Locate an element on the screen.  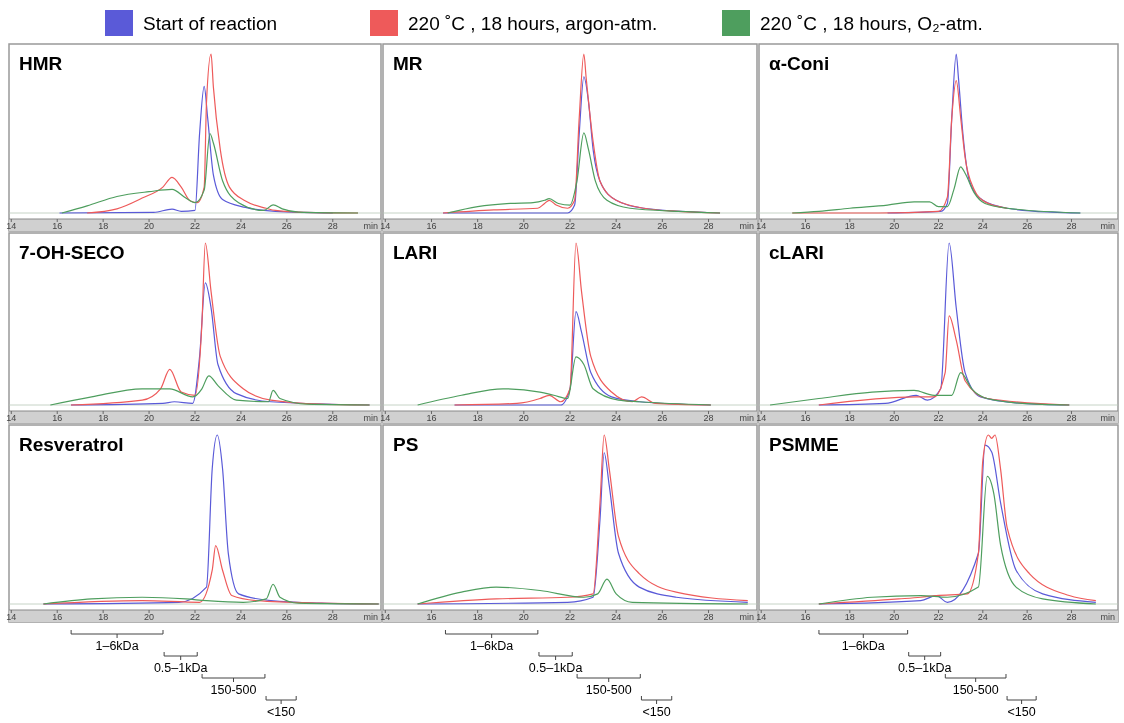
chart-title: 7-OH-SECO is located at coordinates (72, 252).